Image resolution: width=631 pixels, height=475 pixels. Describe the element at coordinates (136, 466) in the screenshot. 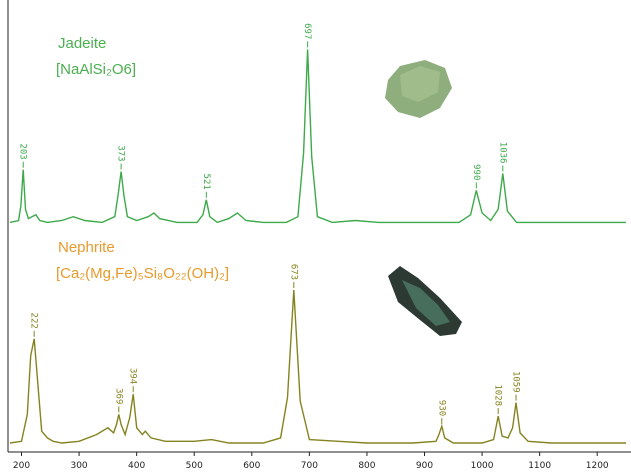

I see `x-tick-label: 400` at that location.